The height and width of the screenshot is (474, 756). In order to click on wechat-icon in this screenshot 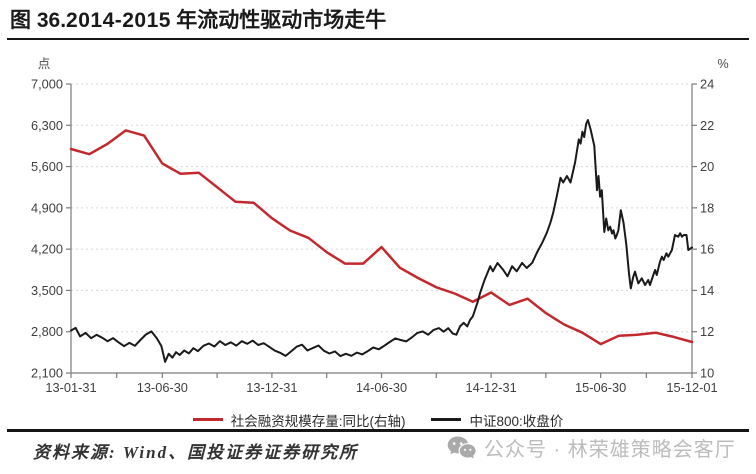, I will do `click(461, 447)`.